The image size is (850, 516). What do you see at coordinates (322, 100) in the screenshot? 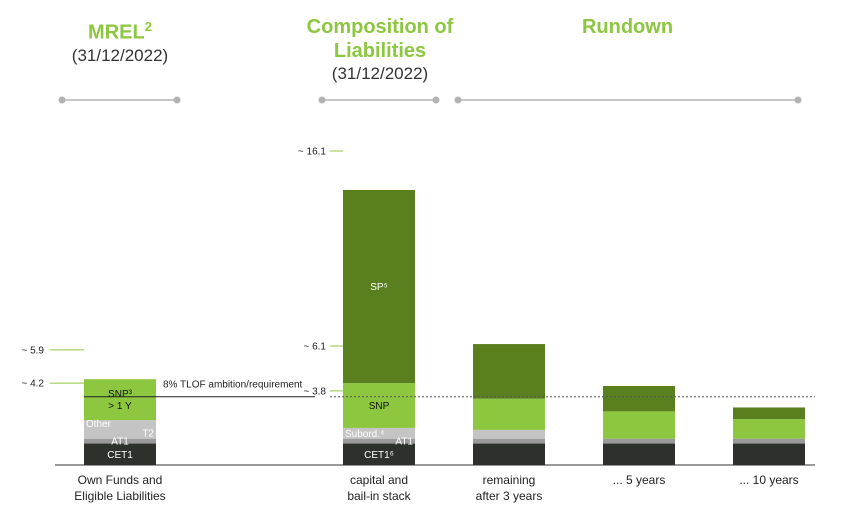
I see `composition-divider-dot-left` at bounding box center [322, 100].